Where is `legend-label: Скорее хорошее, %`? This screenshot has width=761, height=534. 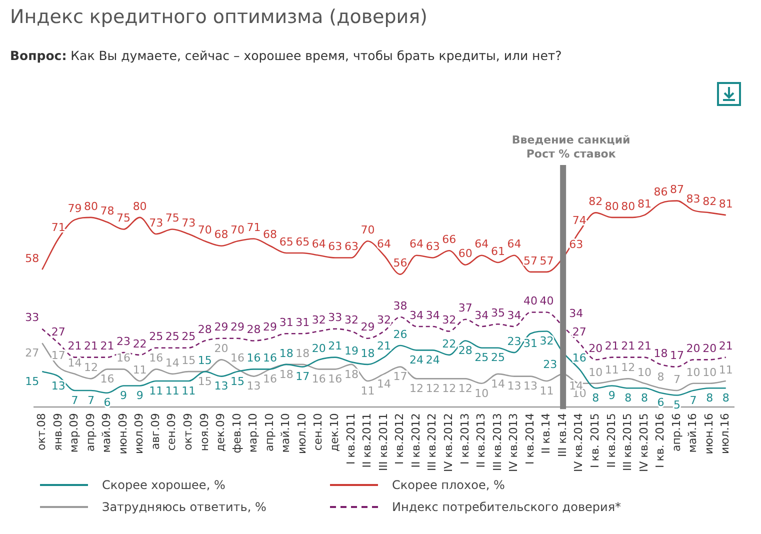 legend-label: Скорее хорошее, % is located at coordinates (164, 485).